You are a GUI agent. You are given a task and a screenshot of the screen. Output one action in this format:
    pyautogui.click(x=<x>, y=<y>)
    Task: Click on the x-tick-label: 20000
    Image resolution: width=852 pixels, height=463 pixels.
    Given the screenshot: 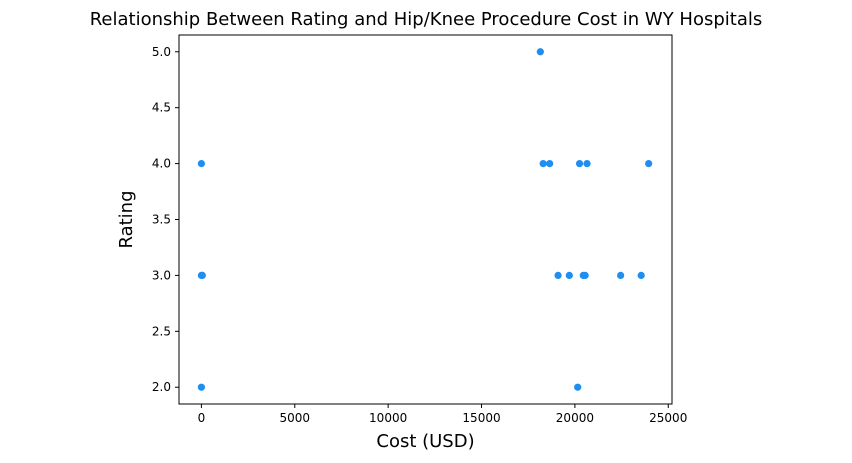 What is the action you would take?
    pyautogui.click(x=575, y=418)
    